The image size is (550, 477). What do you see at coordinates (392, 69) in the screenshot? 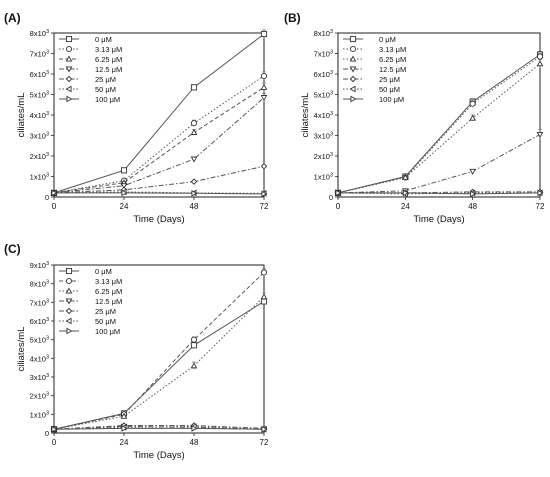
I see `legend-label: 12.5 μM` at bounding box center [392, 69].